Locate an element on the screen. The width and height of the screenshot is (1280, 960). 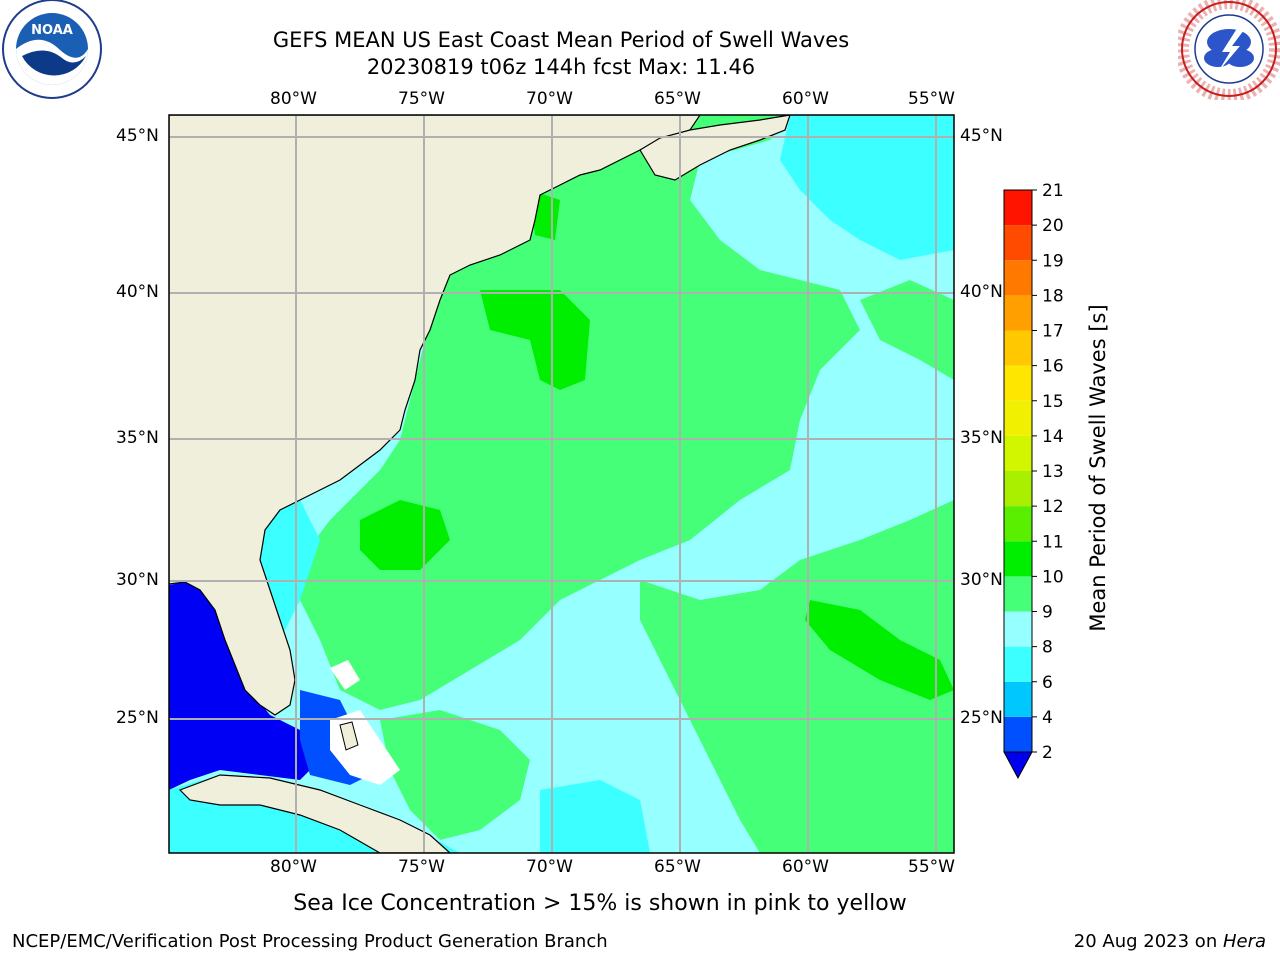
colorbar-tick-label: 20 is located at coordinates (1053, 226).